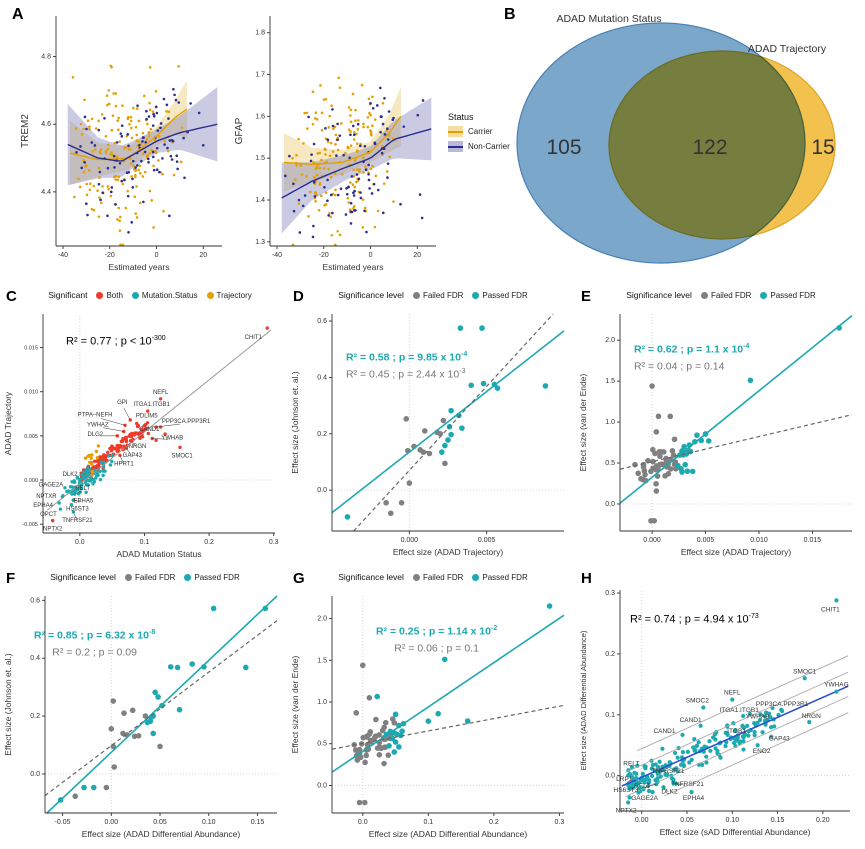  I want to click on svg-text: 0.05, so click(160, 822).